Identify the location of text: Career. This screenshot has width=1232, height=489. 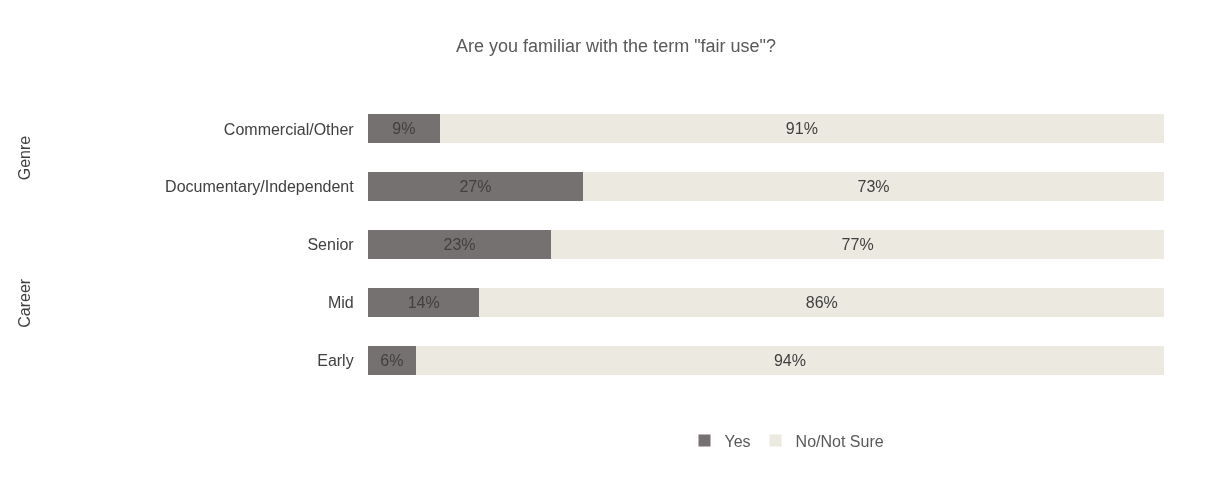
(25, 303).